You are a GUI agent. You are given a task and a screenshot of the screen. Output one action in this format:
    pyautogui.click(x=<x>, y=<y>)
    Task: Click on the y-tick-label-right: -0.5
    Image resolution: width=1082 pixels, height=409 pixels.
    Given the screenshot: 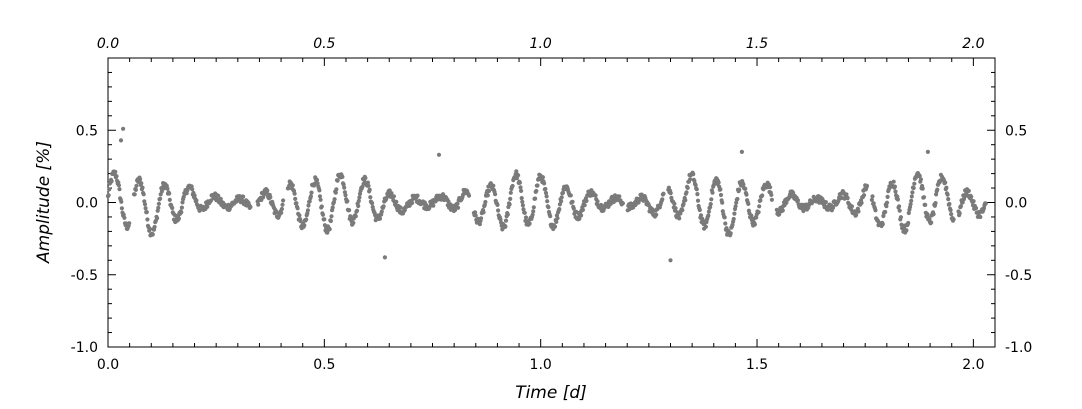 What is the action you would take?
    pyautogui.click(x=1018, y=276)
    